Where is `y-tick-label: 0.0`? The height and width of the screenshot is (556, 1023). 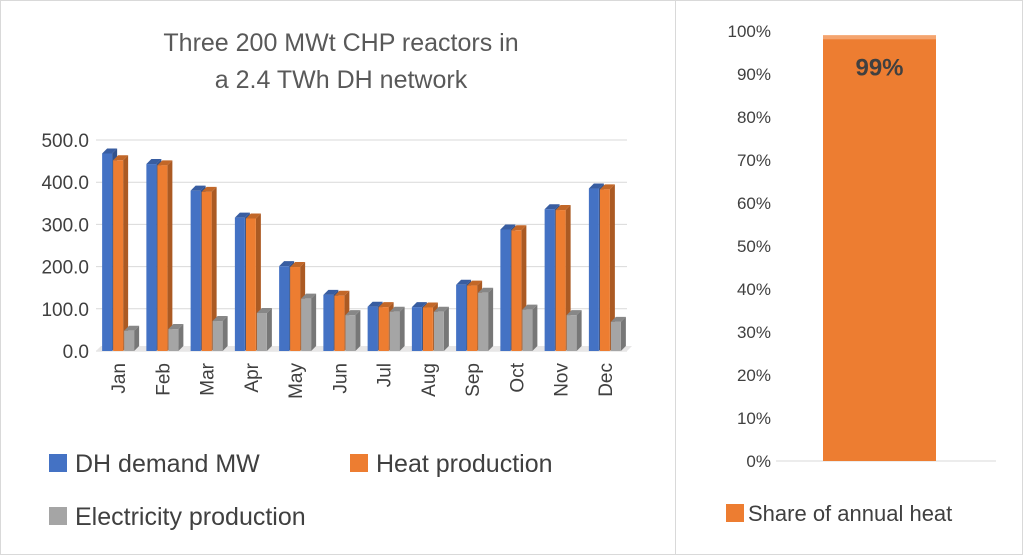
y-tick-label: 0.0 is located at coordinates (76, 352).